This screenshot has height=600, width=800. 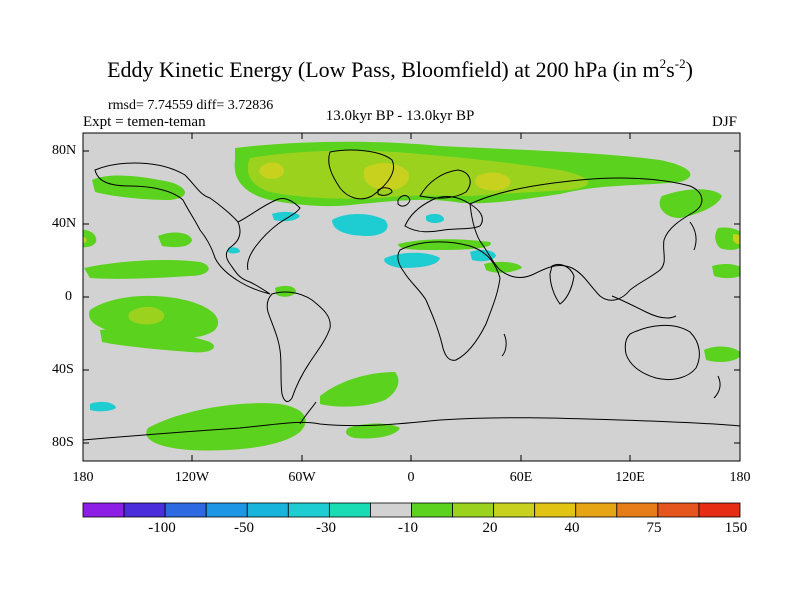 I want to click on colorbar-label: -30, so click(x=326, y=528).